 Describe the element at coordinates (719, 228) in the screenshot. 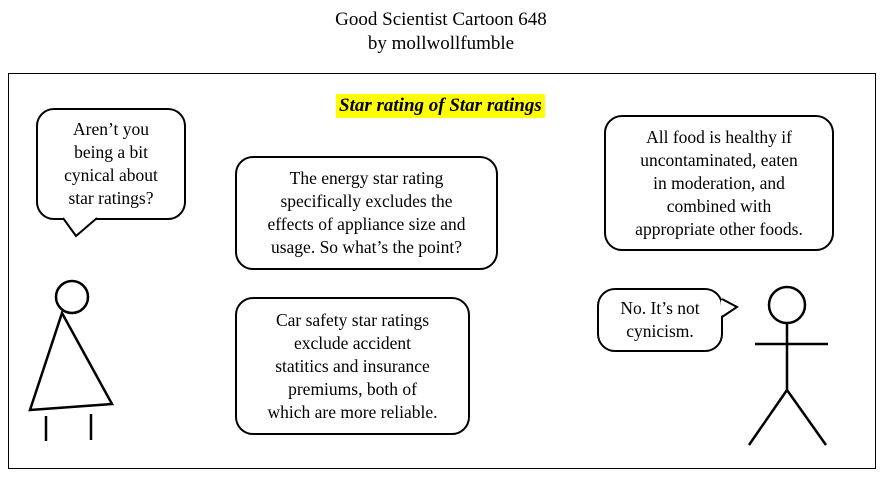

I see `bubble-line: appropriate other foods.` at that location.